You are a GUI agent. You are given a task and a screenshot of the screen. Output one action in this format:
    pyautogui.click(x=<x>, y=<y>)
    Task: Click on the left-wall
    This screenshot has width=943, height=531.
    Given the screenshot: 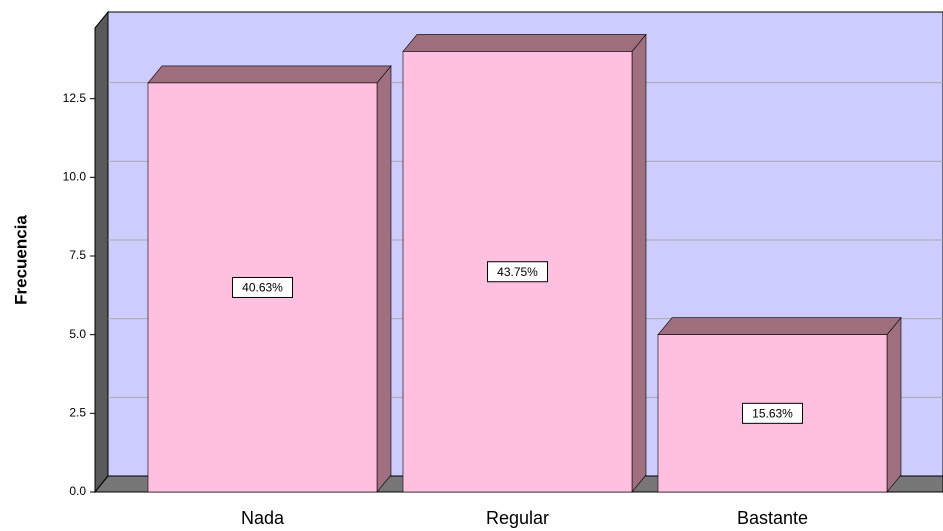 What is the action you would take?
    pyautogui.click(x=101, y=252)
    